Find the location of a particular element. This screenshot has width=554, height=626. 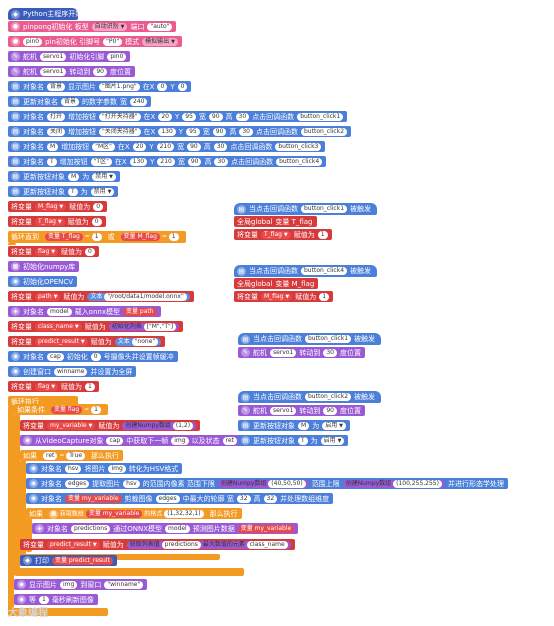

update-button-t-block: ▤ 更新按钮对象 T 为 禁用 ▼ is located at coordinates (63, 191).